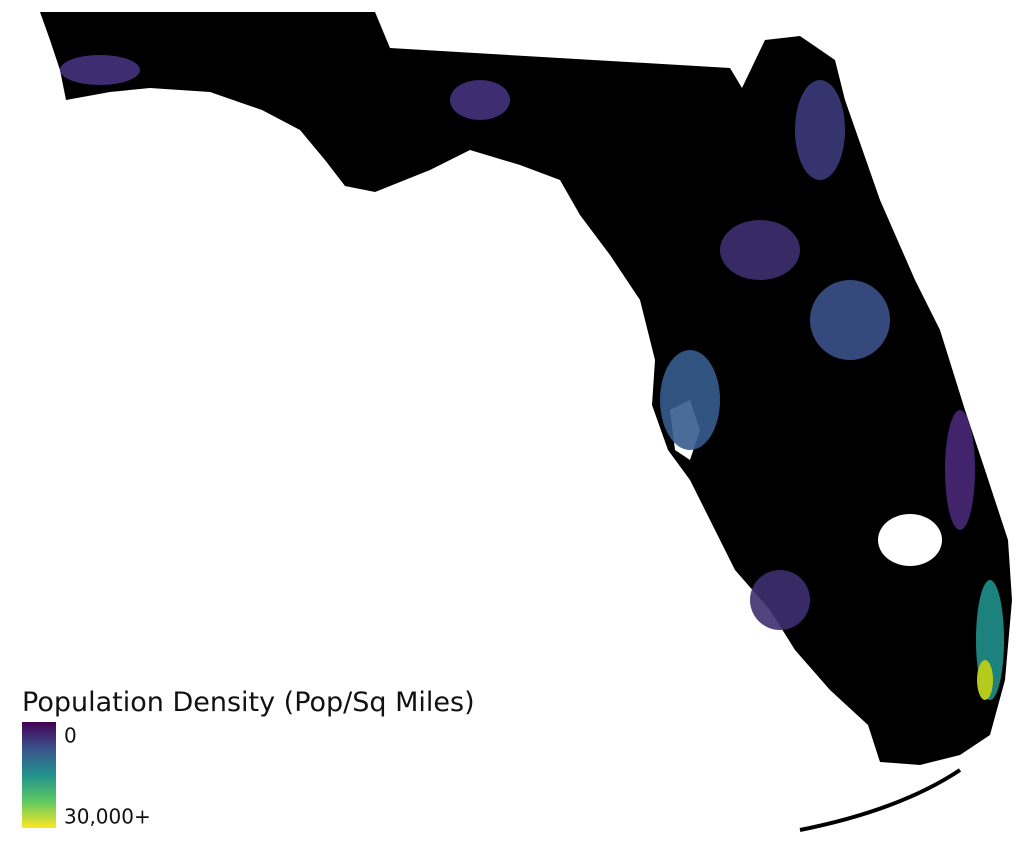 This screenshot has width=1028, height=857. Describe the element at coordinates (107, 817) in the screenshot. I see `legend-max-label: 30,000+` at that location.